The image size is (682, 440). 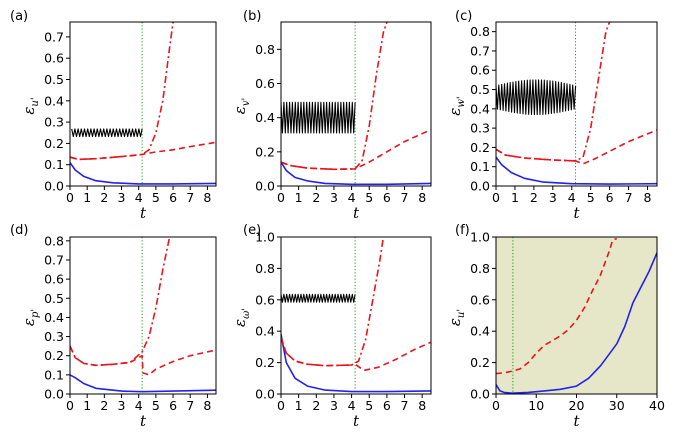 What do you see at coordinates (461, 101) in the screenshot?
I see `y-axis-label-sub: w'` at bounding box center [461, 101].